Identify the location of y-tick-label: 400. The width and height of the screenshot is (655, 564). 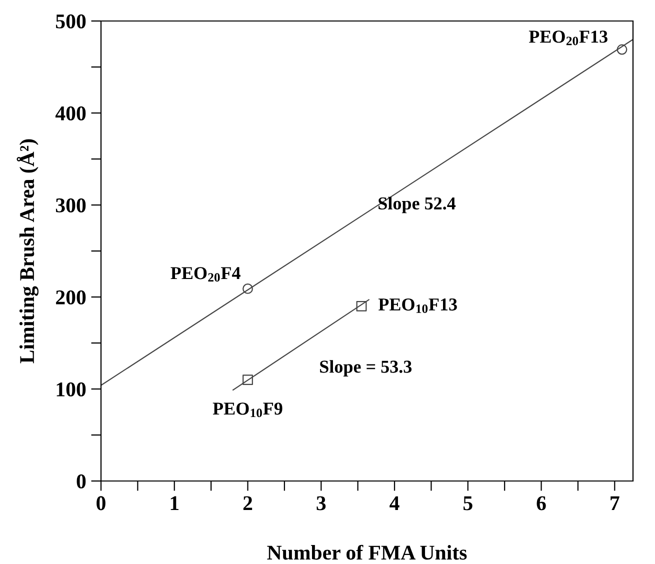
(70, 113).